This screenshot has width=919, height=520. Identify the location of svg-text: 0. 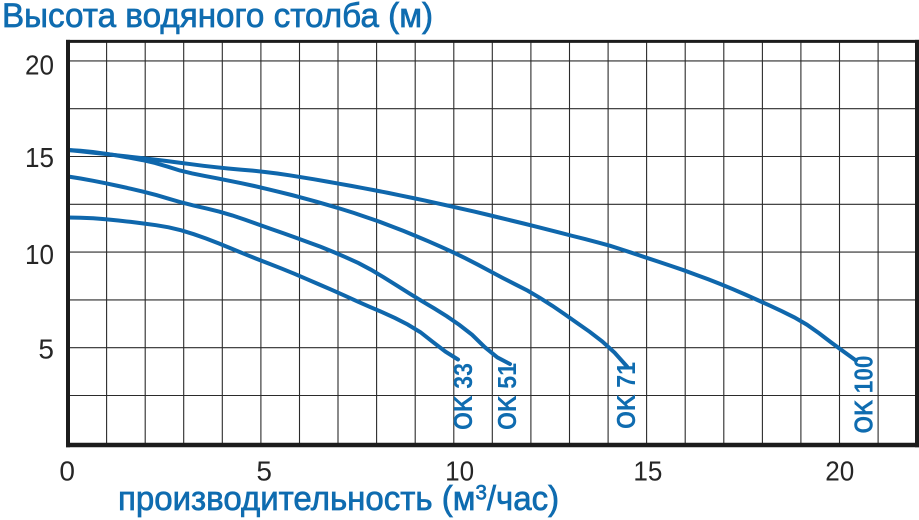
(67, 471).